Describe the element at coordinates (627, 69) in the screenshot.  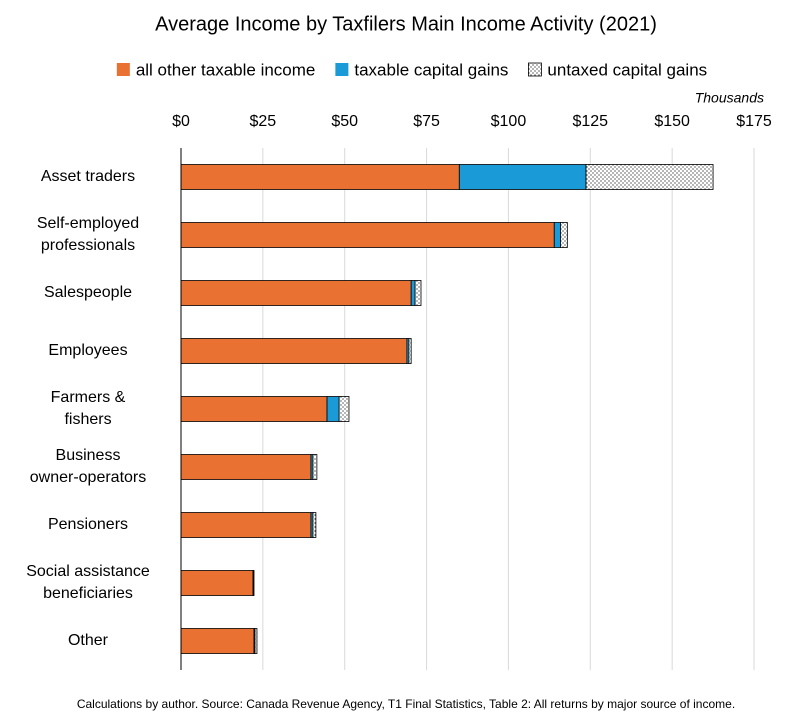
I see `legend-label: untaxed capital gains` at that location.